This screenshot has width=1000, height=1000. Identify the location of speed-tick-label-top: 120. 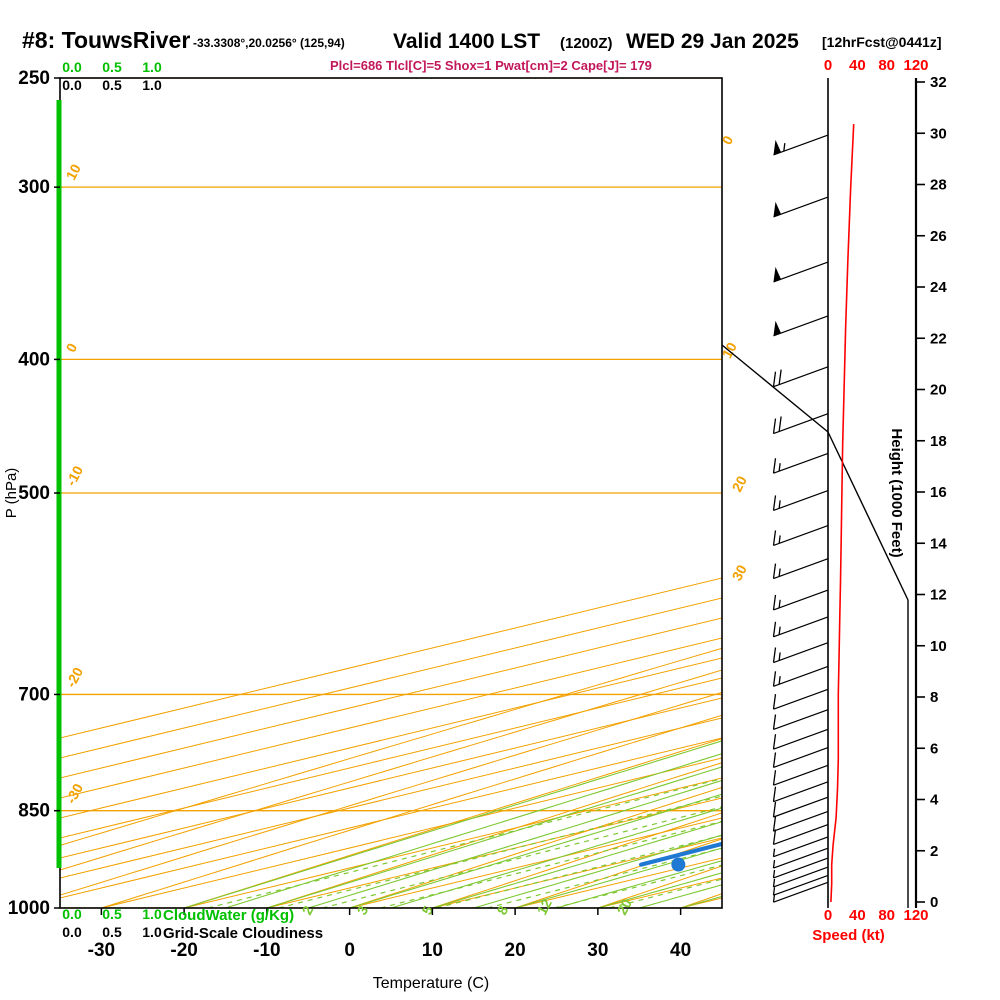
(915, 65).